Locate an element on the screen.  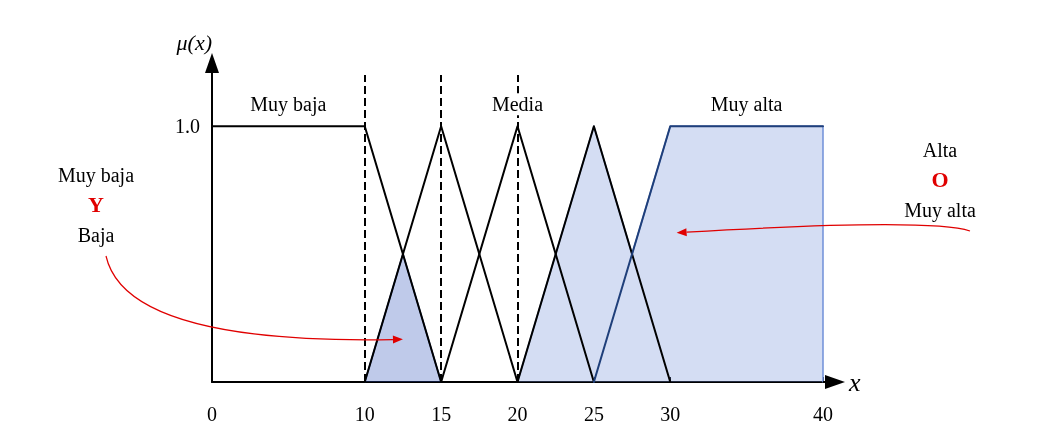
x-tick-label: 20 is located at coordinates (517, 414).